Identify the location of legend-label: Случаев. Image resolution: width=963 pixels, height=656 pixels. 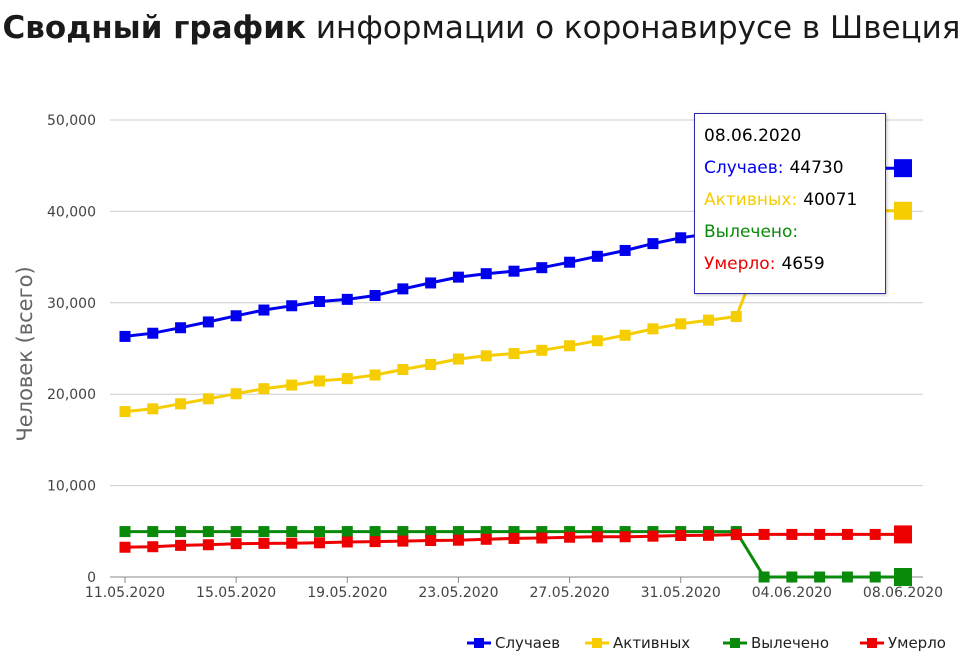
(527, 643).